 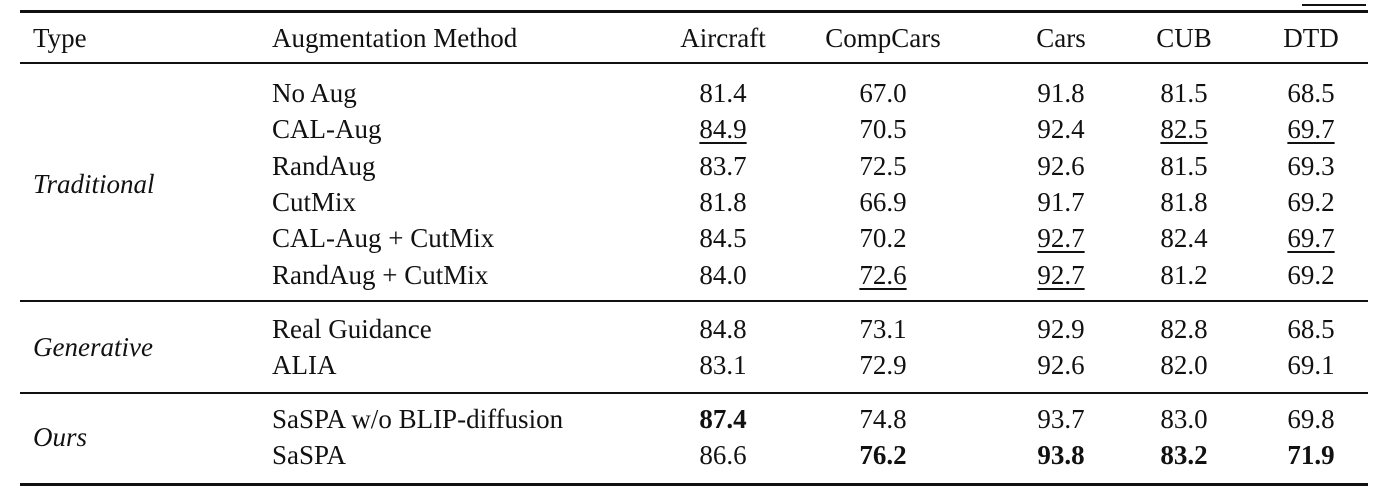 I want to click on method-name: SaSPA w/o BLIP-diffusion, so click(x=418, y=419).